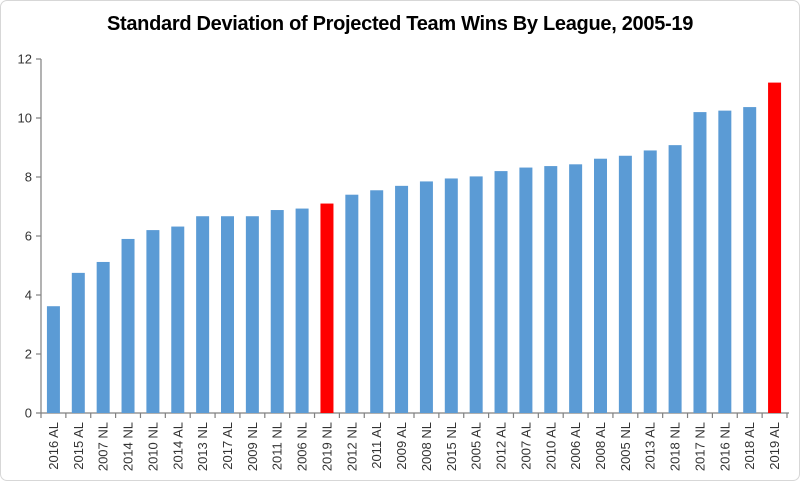  What do you see at coordinates (775, 247) in the screenshot?
I see `bar-2019-al` at bounding box center [775, 247].